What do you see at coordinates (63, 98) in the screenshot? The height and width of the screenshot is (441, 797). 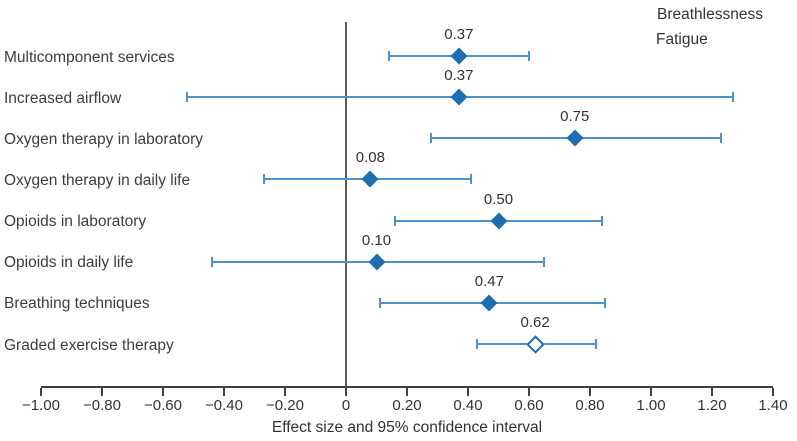 I see `category-label: Increased airflow` at bounding box center [63, 98].